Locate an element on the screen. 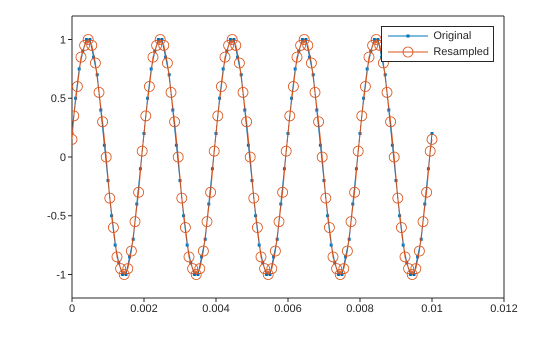 Image resolution: width=560 pixels, height=337 pixels. y-tick-label: 0 is located at coordinates (63, 158).